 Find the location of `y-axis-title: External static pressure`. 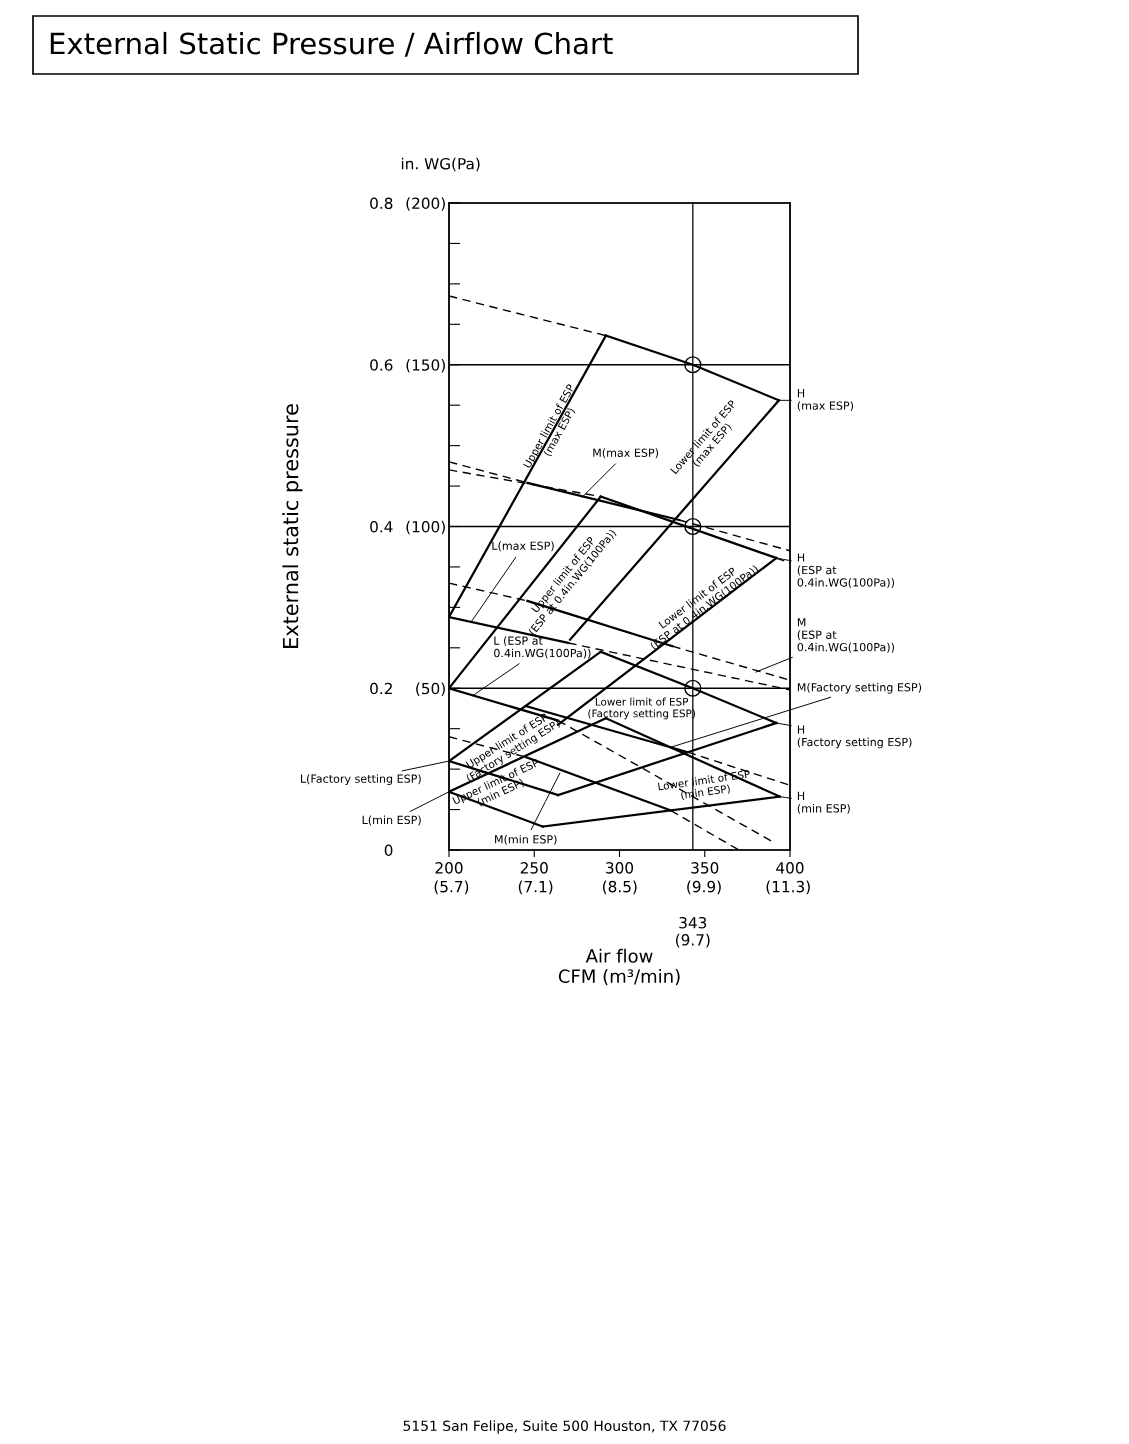

y-axis-title: External static pressure is located at coordinates (292, 526).